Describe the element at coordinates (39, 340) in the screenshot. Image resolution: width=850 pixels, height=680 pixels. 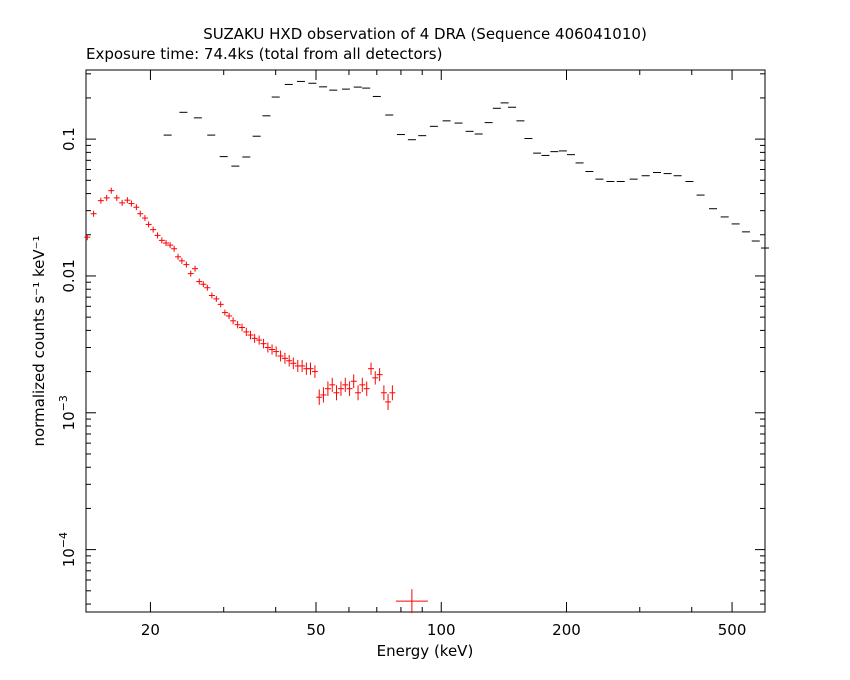
I see `y-axis-label: normalized counts s⁻¹ keV⁻¹` at that location.